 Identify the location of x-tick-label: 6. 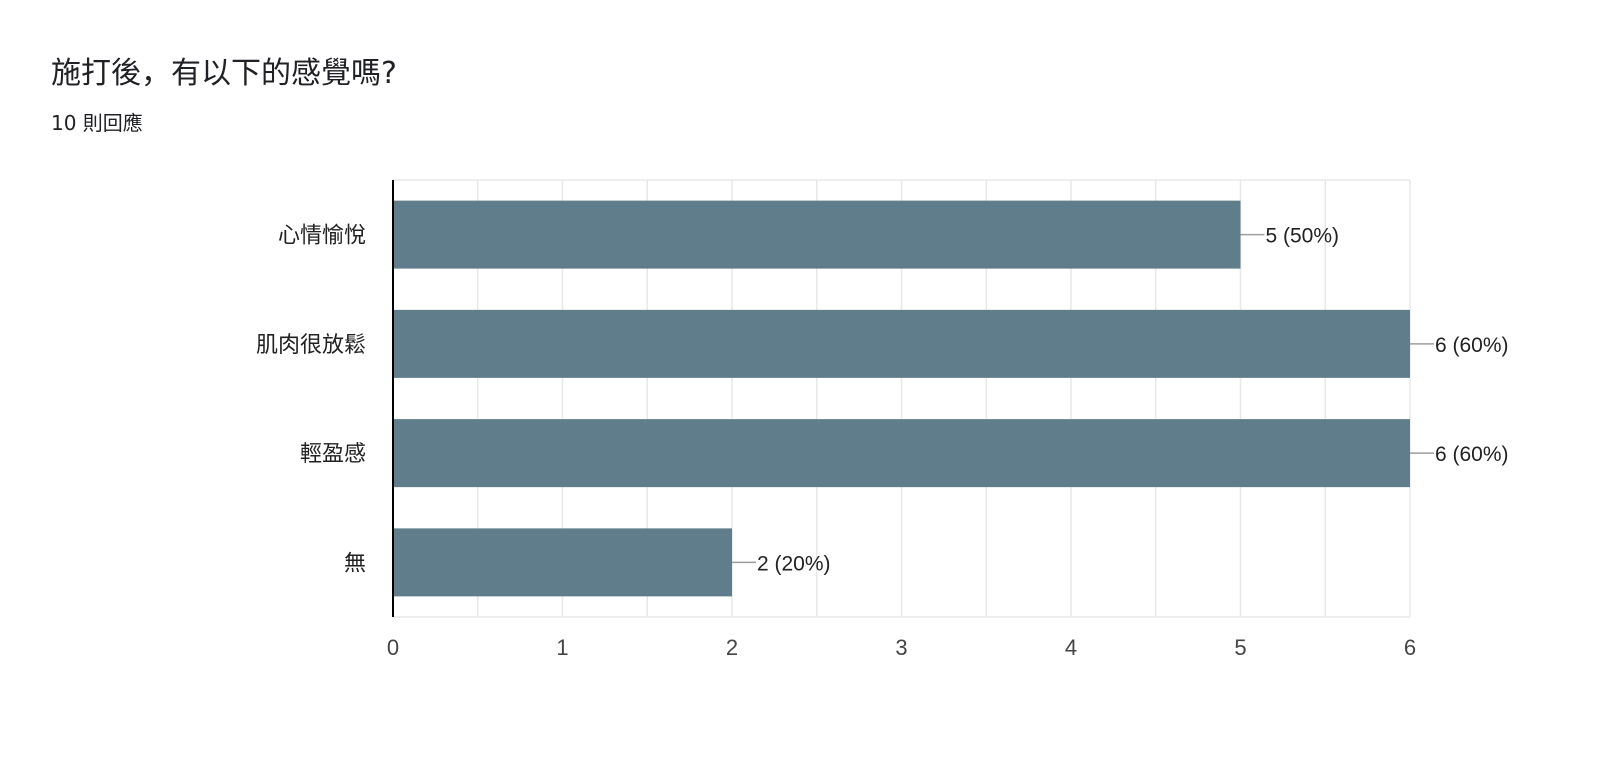
(1410, 647).